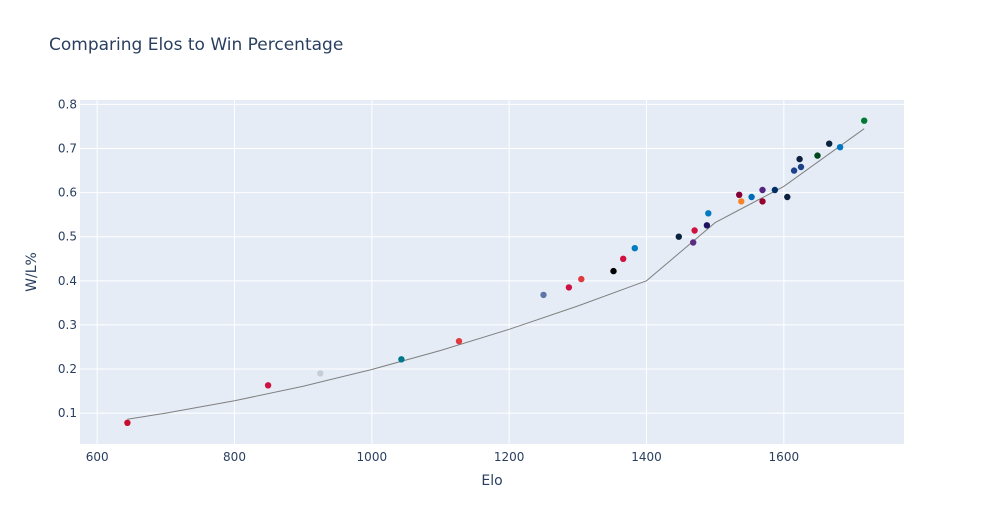 The image size is (984, 524). Describe the element at coordinates (67, 193) in the screenshot. I see `y-tick-label: 0.6` at that location.